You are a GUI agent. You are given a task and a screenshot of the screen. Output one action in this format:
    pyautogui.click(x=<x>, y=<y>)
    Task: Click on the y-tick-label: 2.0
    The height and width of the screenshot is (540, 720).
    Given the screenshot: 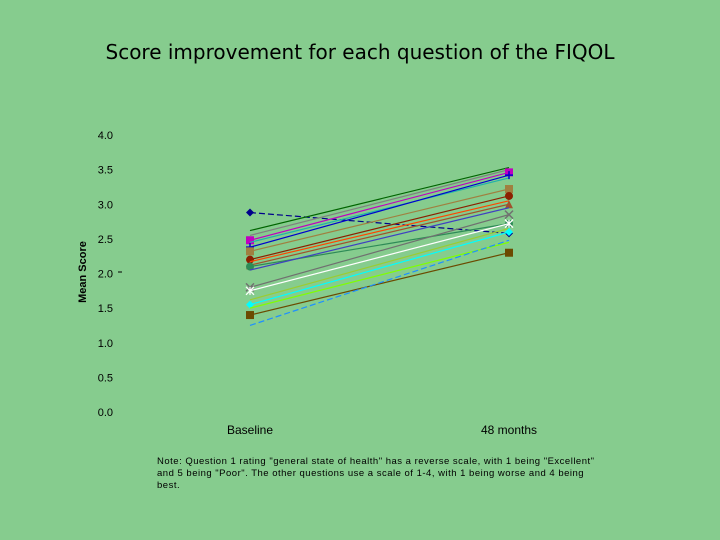 What is the action you would take?
    pyautogui.click(x=105, y=275)
    